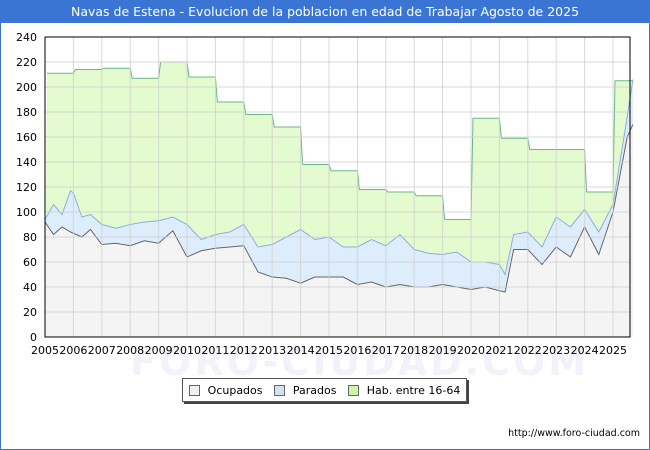  Describe the element at coordinates (26, 37) in the screenshot. I see `svg-text: 240` at that location.